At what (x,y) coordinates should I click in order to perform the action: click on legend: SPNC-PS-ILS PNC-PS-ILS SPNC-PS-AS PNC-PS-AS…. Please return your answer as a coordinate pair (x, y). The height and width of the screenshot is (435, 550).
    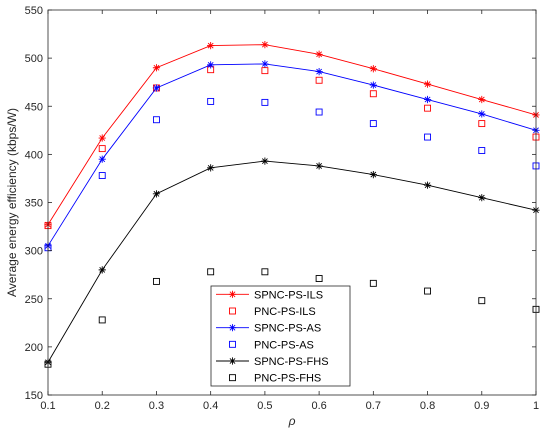
    Looking at the image, I should click on (280, 336).